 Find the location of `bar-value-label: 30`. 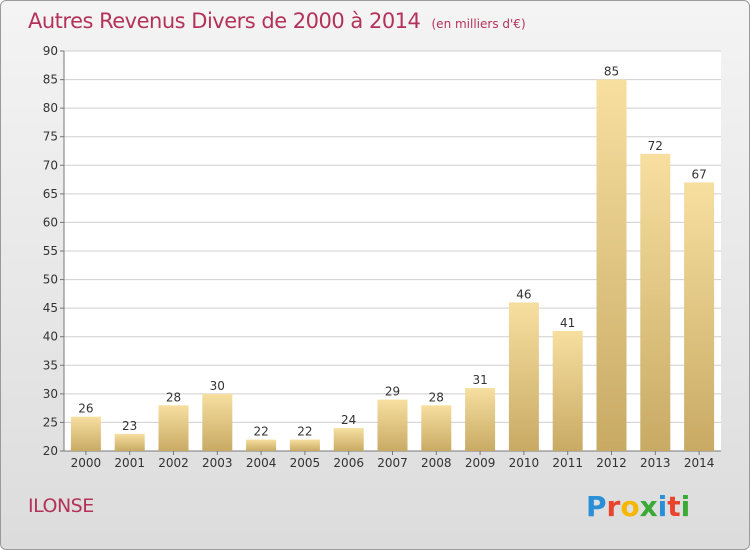

bar-value-label: 30 is located at coordinates (217, 386).